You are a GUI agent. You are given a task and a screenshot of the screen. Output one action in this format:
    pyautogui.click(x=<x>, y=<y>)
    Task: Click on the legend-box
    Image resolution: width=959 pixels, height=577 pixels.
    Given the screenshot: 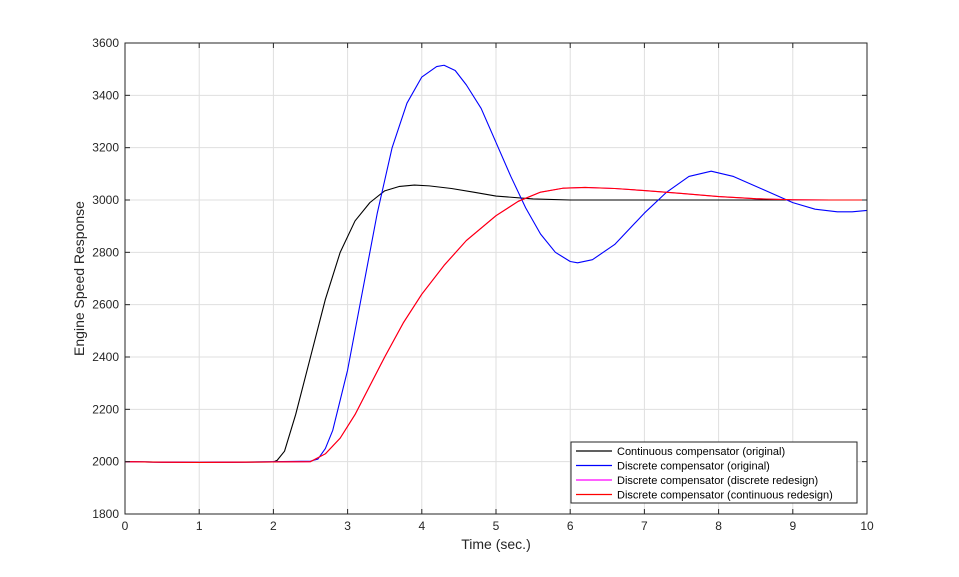 What is the action you would take?
    pyautogui.click(x=714, y=472)
    